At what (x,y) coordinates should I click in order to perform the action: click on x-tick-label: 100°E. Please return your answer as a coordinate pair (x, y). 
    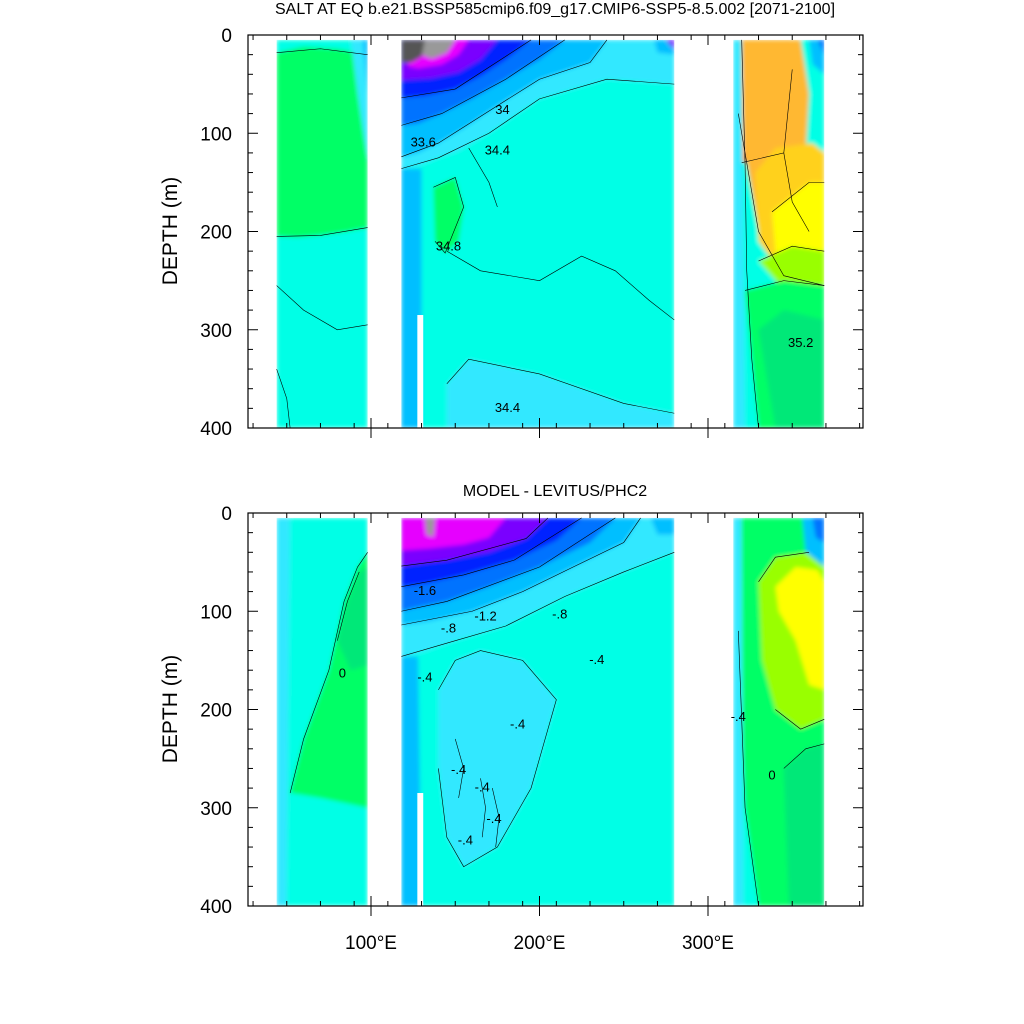
    Looking at the image, I should click on (371, 943).